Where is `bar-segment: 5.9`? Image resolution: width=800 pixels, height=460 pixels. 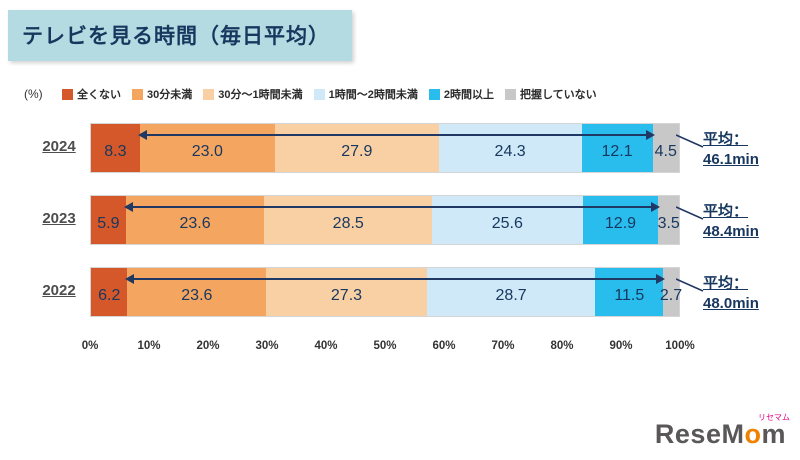 bar-segment: 5.9 is located at coordinates (108, 220).